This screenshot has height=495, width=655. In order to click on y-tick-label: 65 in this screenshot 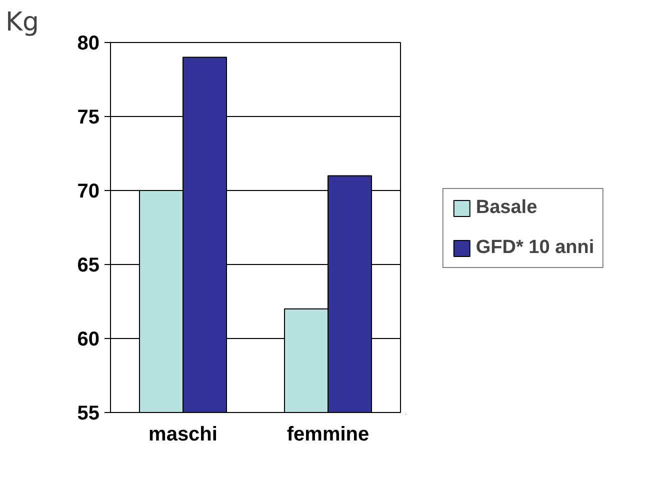, I will do `click(88, 265)`.